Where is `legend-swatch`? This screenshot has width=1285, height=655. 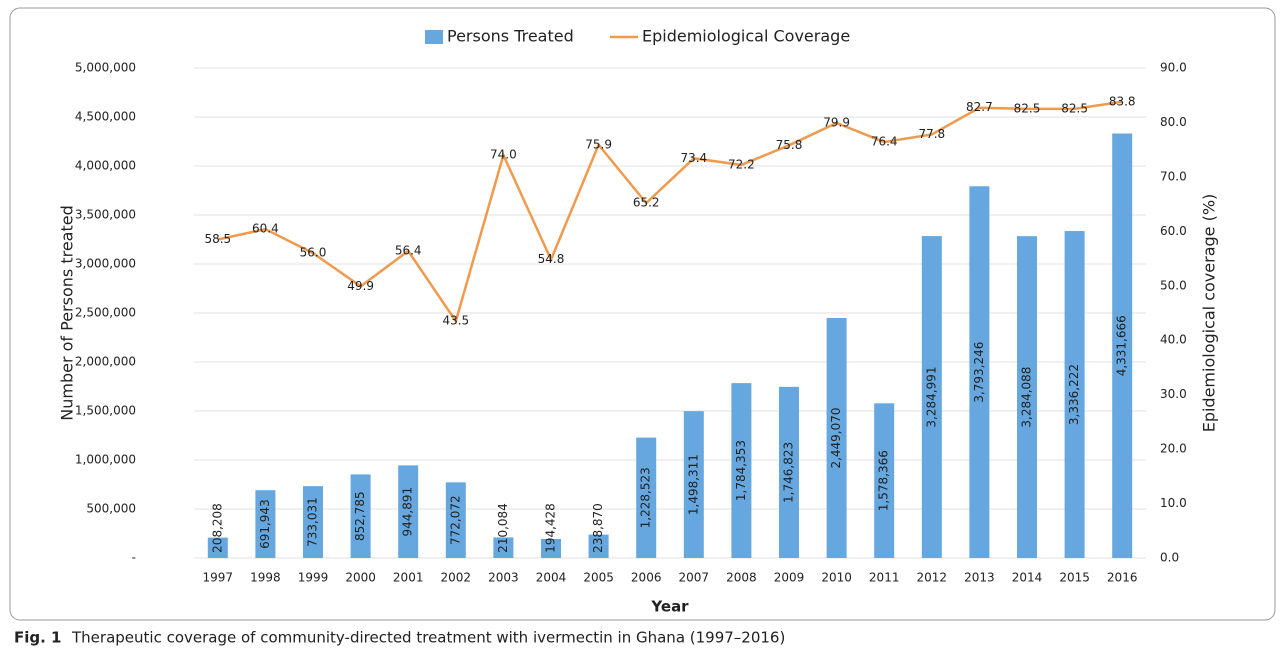 legend-swatch is located at coordinates (434, 37).